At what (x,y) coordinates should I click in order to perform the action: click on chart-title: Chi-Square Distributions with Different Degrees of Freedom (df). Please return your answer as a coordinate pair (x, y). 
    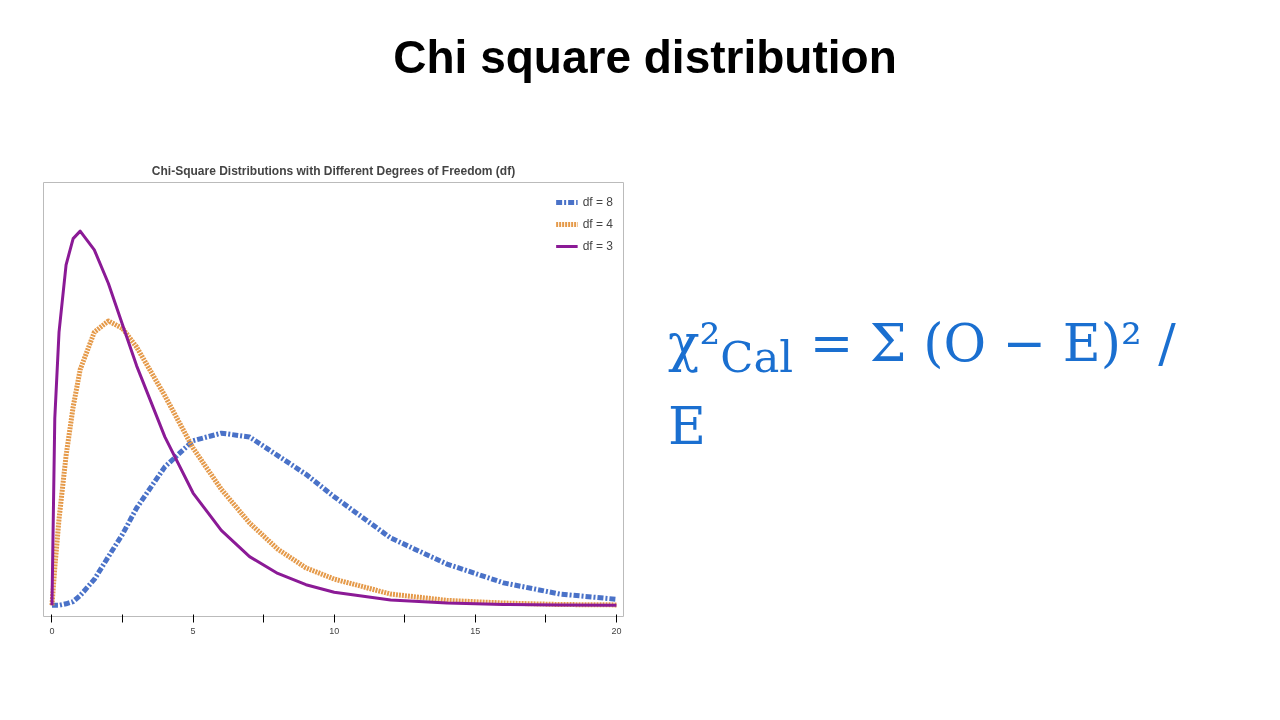
    Looking at the image, I should click on (333, 170).